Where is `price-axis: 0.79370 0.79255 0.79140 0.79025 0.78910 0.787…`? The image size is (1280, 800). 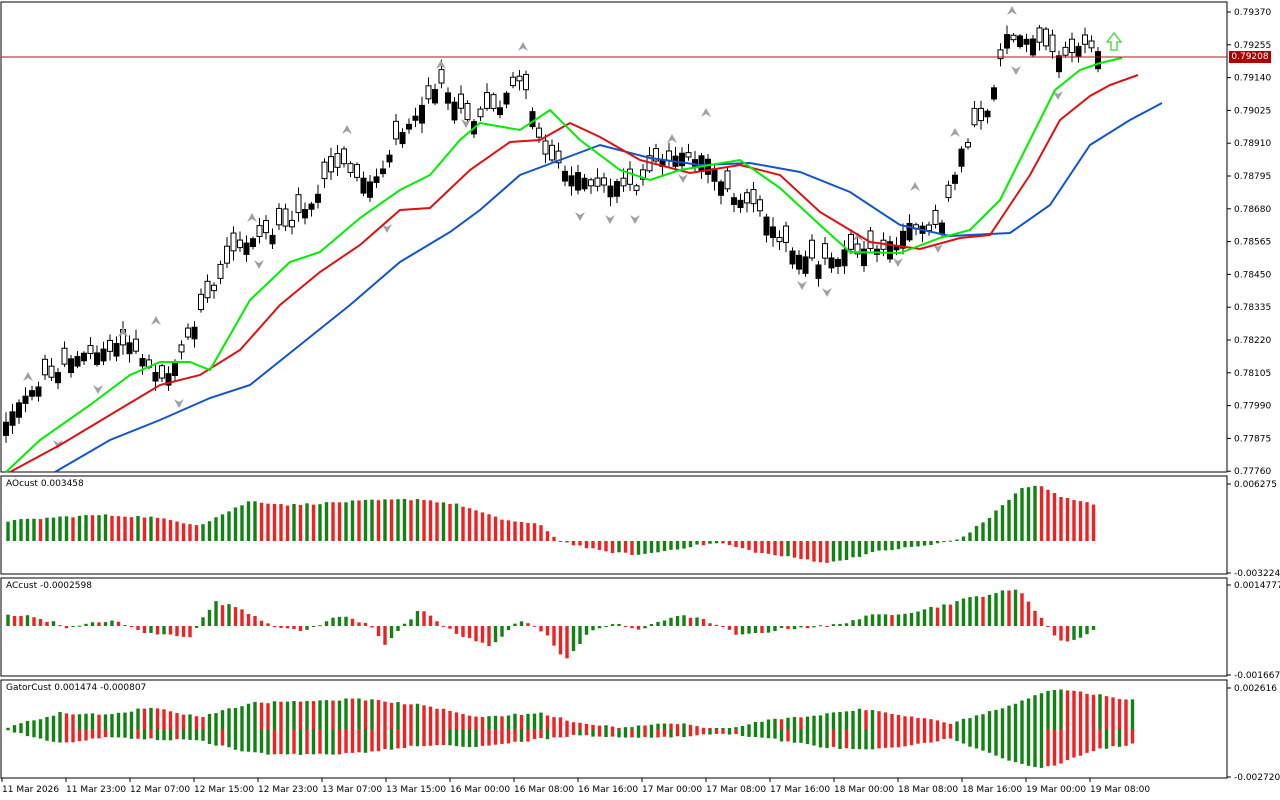 price-axis: 0.79370 0.79255 0.79140 0.79025 0.78910 0.787… is located at coordinates (1249, 242).